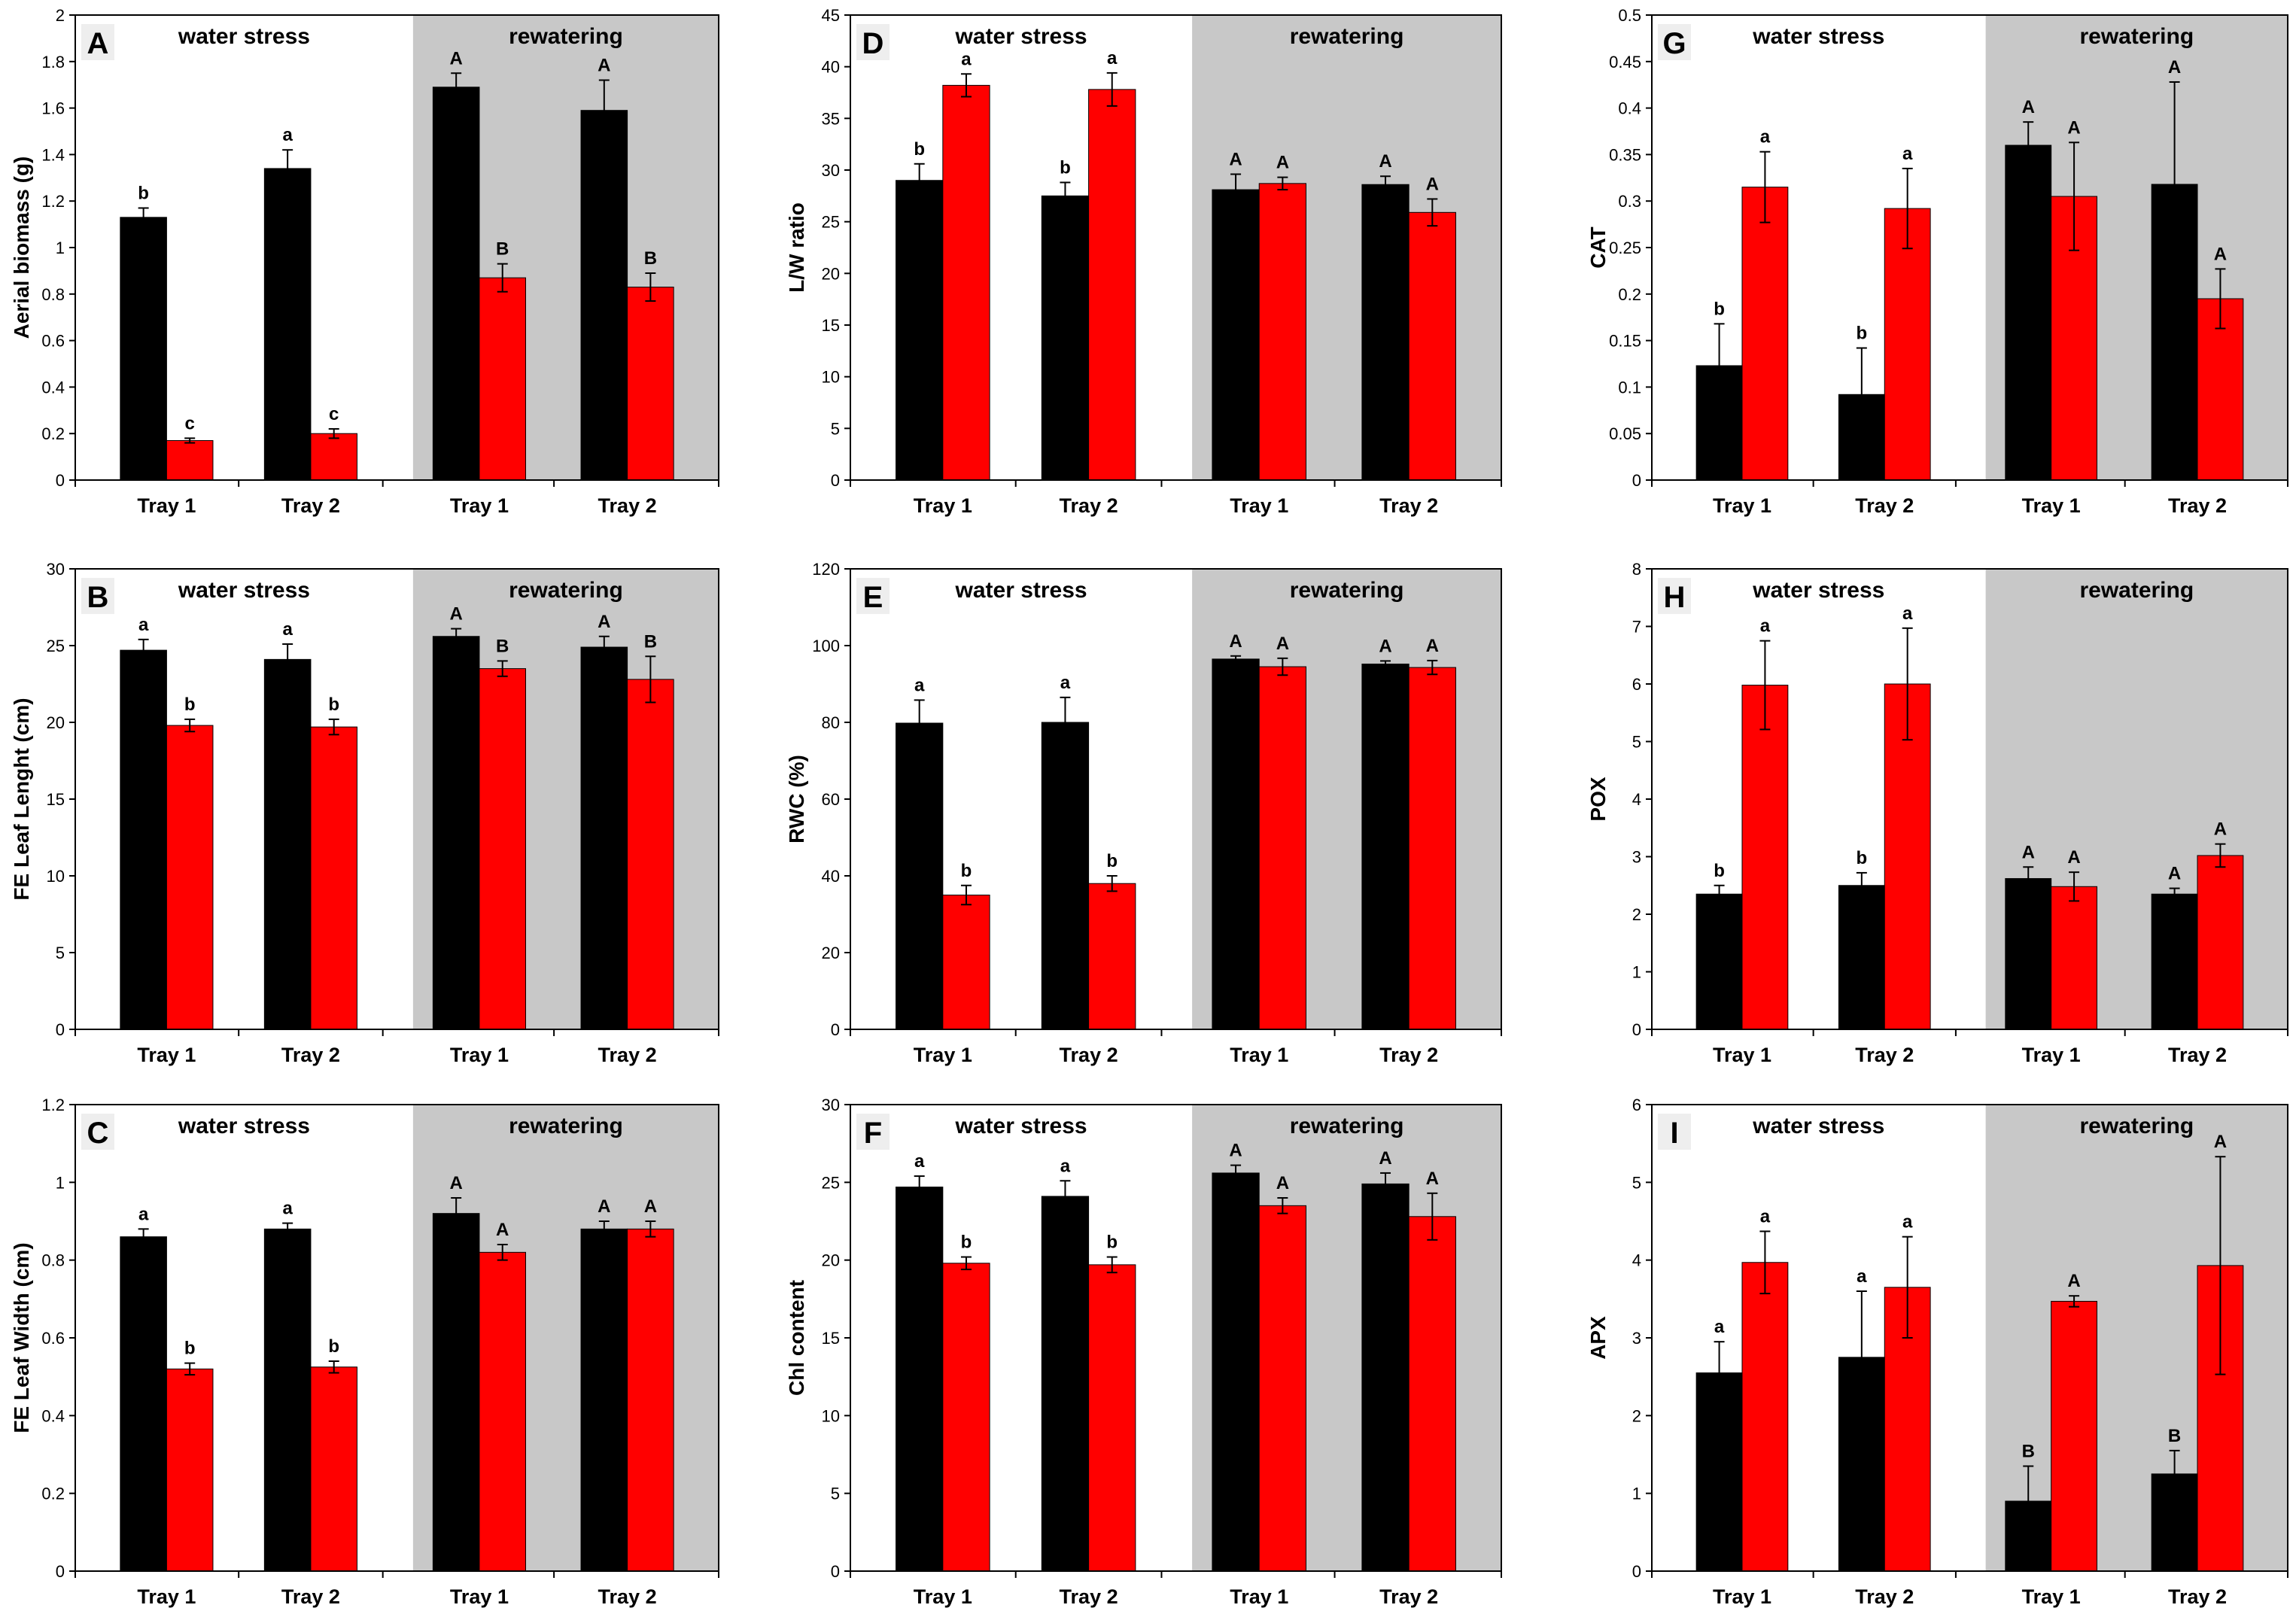  Describe the element at coordinates (1629, 201) in the screenshot. I see `y-tick-label: 0.3` at that location.